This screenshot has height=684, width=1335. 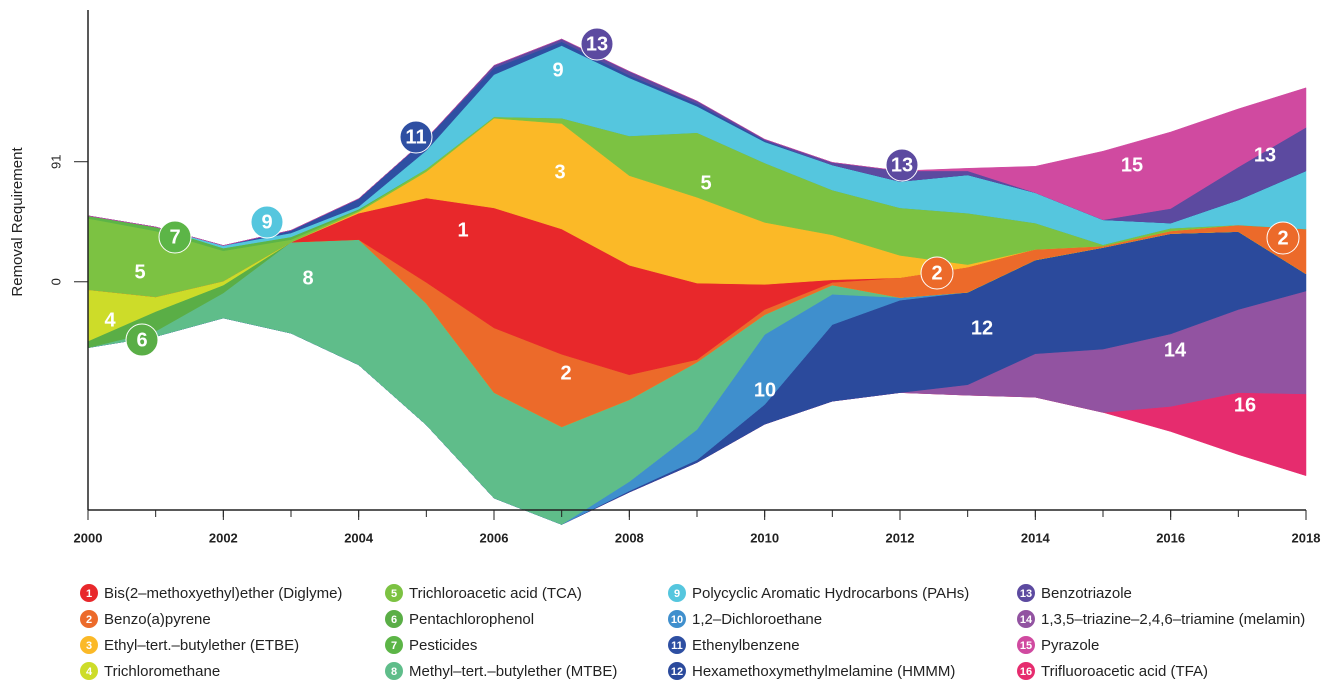 What do you see at coordinates (223, 537) in the screenshot?
I see `x-tick-label: 2002` at bounding box center [223, 537].